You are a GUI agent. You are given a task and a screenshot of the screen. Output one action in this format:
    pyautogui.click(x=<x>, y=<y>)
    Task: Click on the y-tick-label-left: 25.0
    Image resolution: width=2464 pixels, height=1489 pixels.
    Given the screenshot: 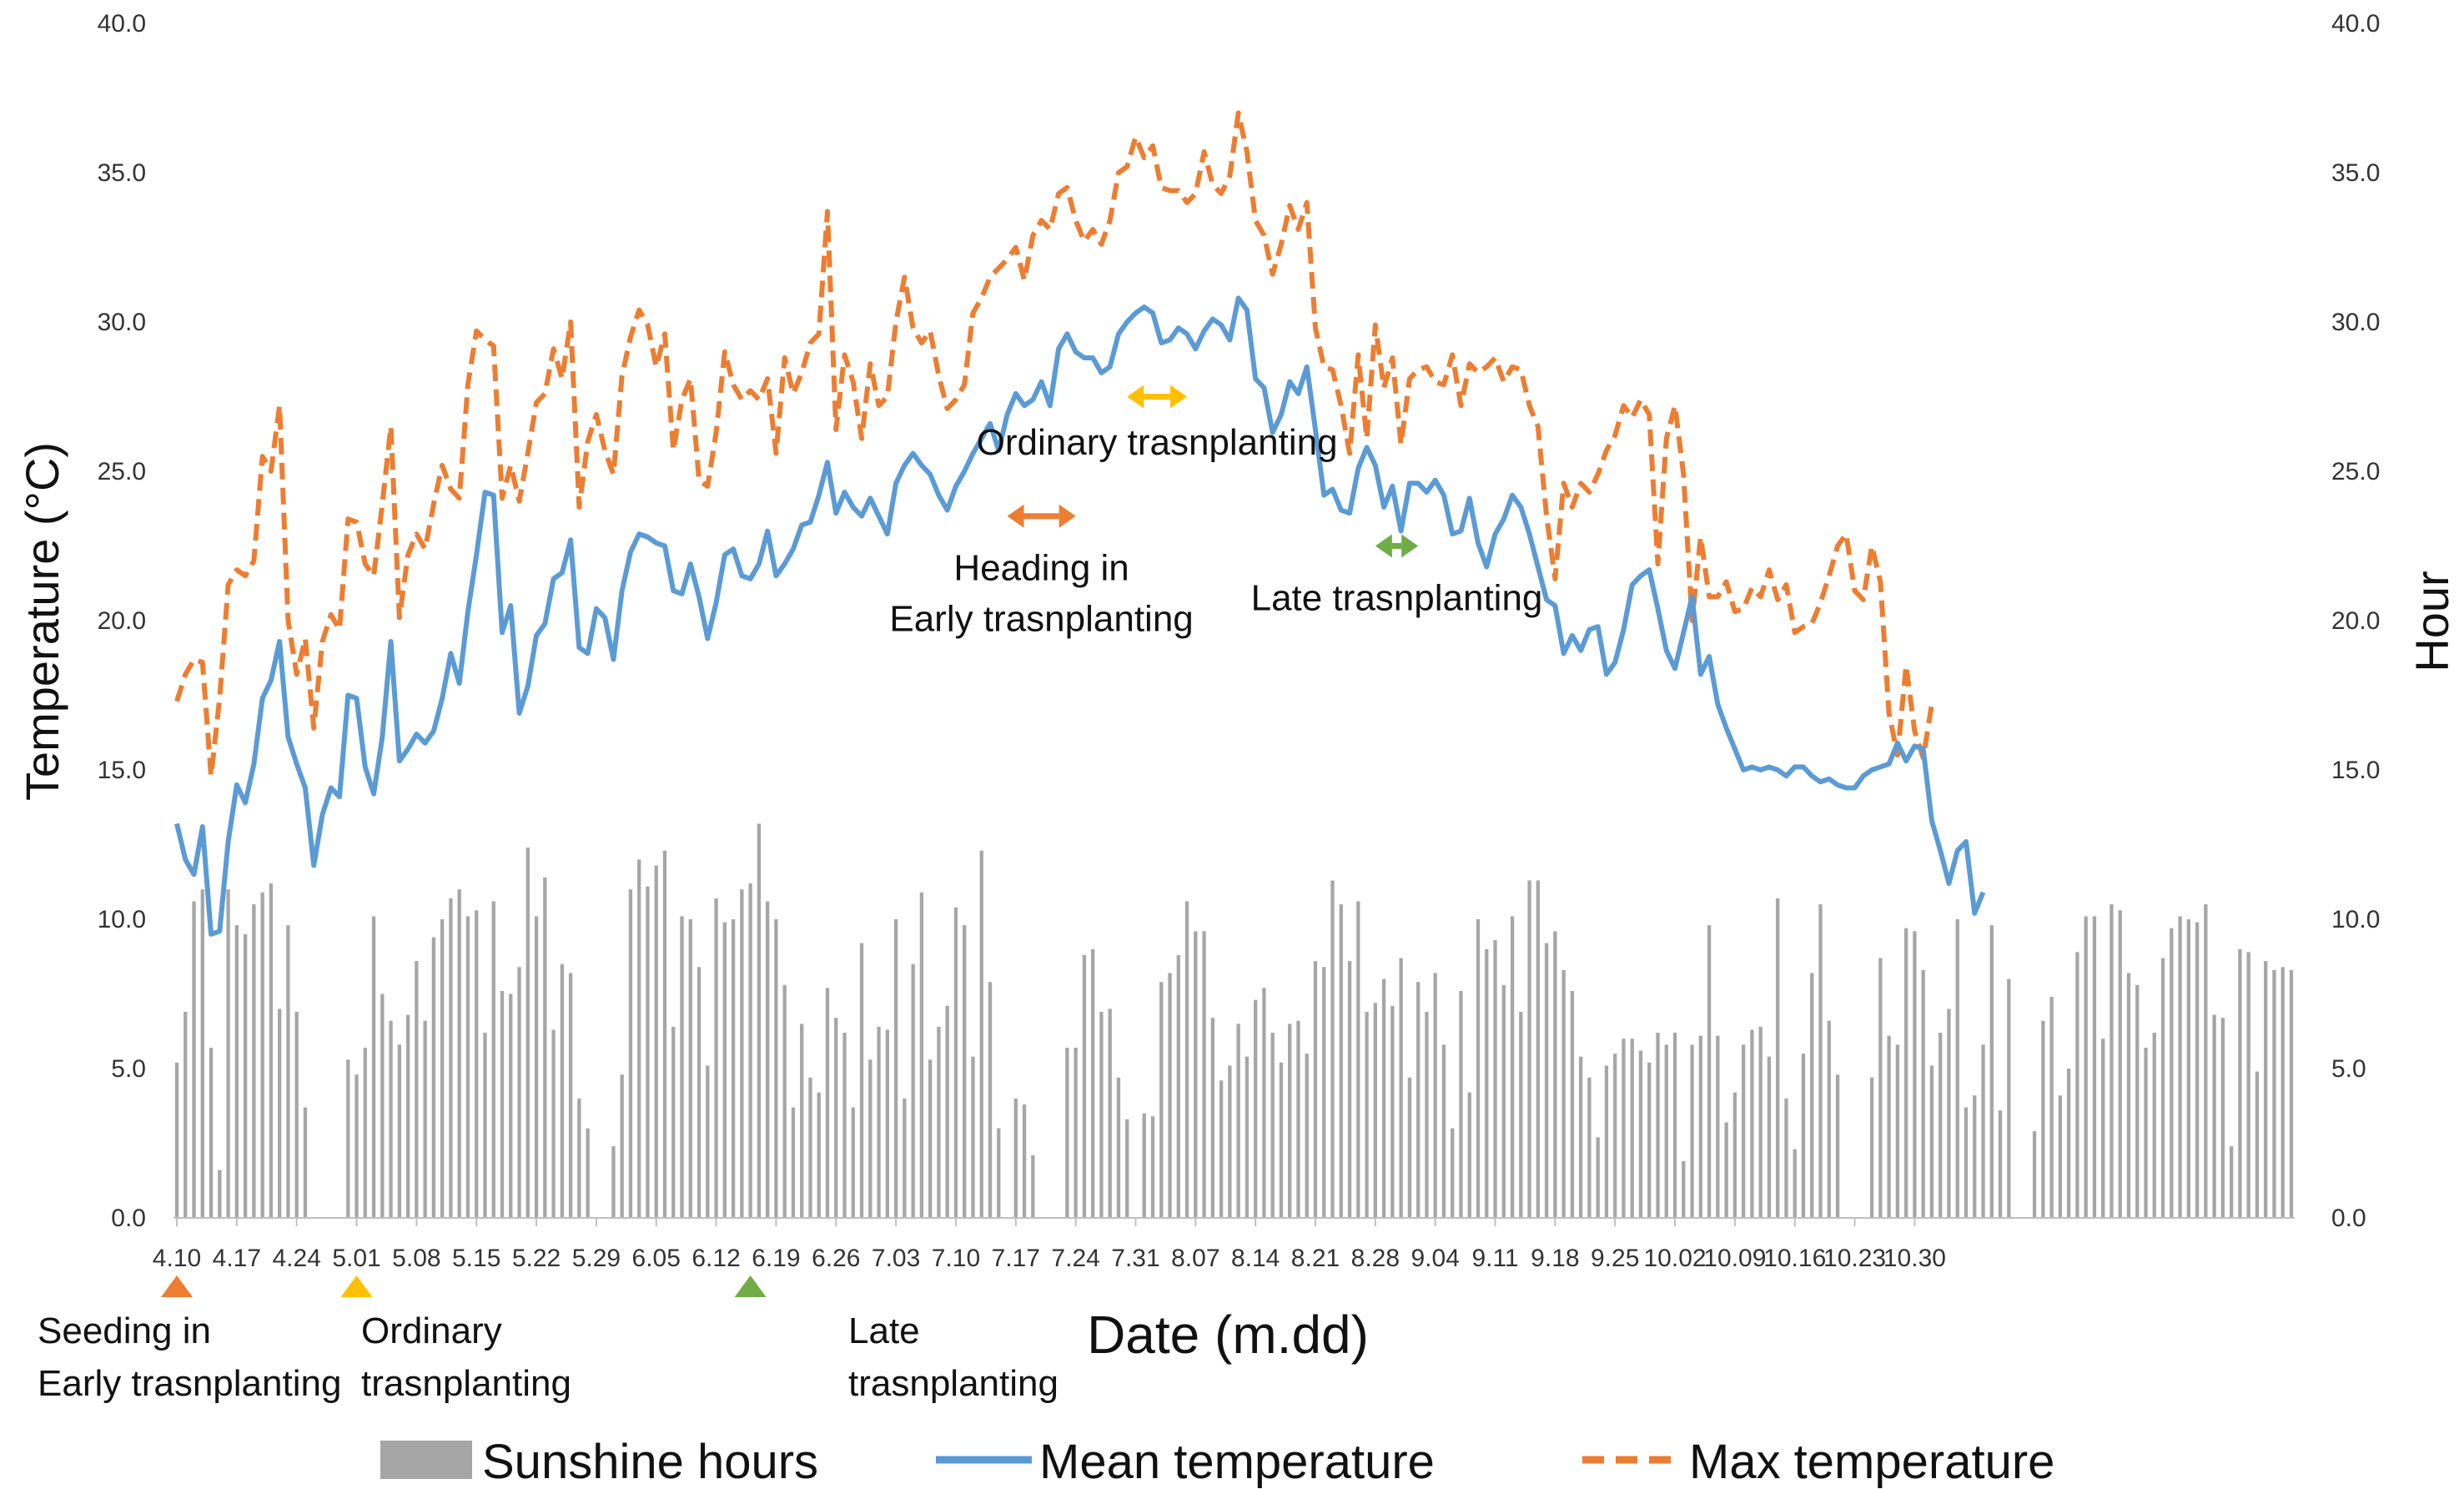 What is the action you would take?
    pyautogui.click(x=122, y=471)
    